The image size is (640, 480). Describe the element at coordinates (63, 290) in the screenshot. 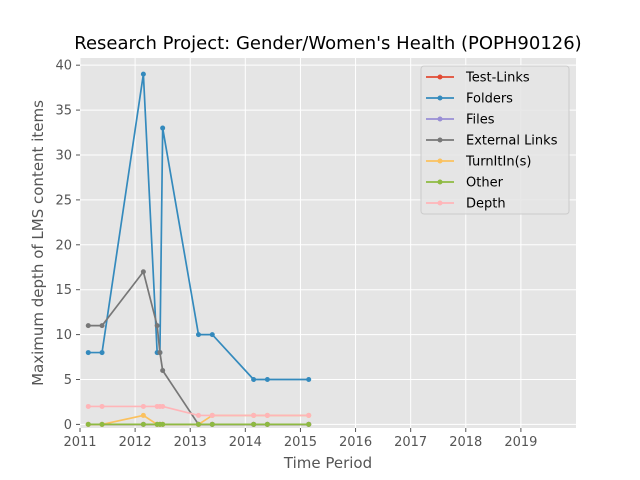

I see `y-tick-label: 15` at that location.